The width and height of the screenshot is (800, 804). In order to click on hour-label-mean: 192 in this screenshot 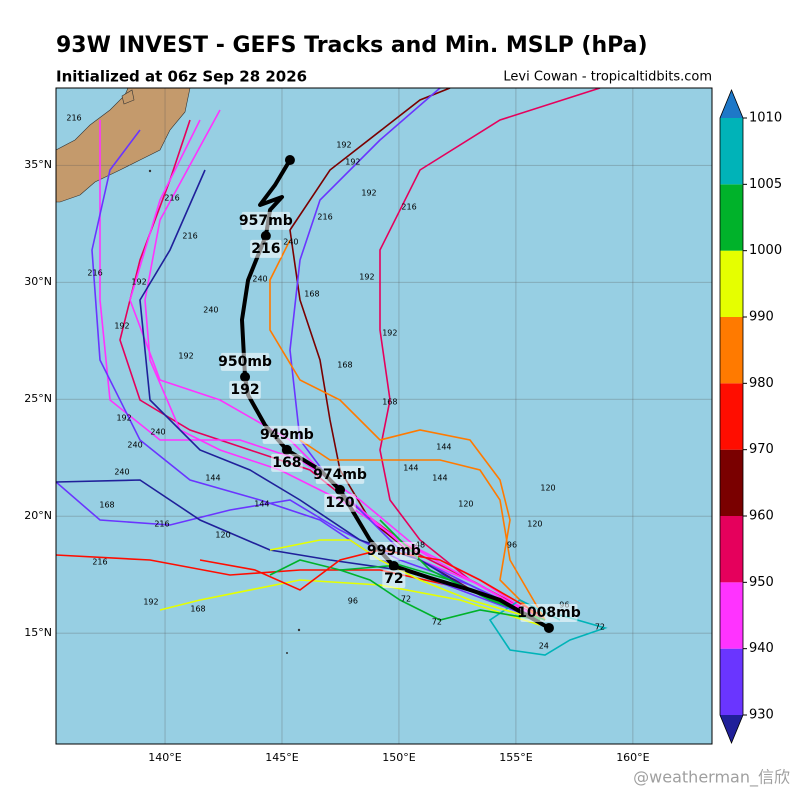, I will do `click(244, 390)`.